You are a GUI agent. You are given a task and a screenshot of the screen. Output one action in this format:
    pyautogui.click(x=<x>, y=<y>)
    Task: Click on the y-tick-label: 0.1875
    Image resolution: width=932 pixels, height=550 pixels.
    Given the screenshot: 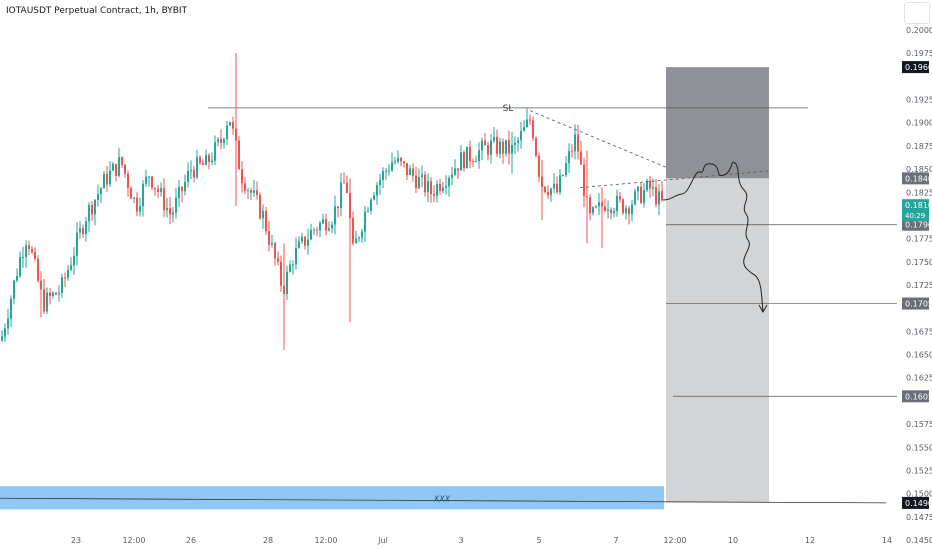 What is the action you would take?
    pyautogui.click(x=919, y=146)
    